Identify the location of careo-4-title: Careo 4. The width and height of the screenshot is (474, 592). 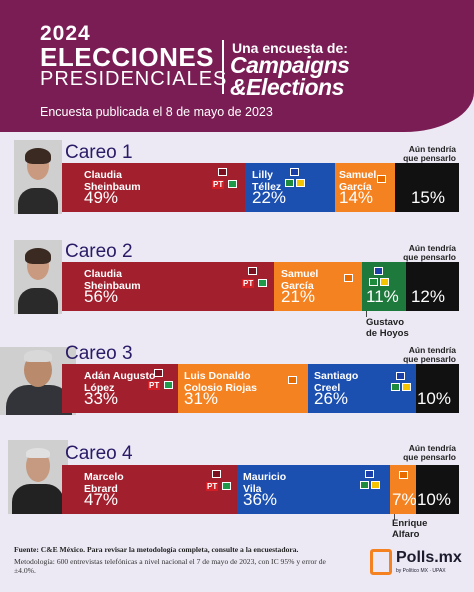
(99, 453).